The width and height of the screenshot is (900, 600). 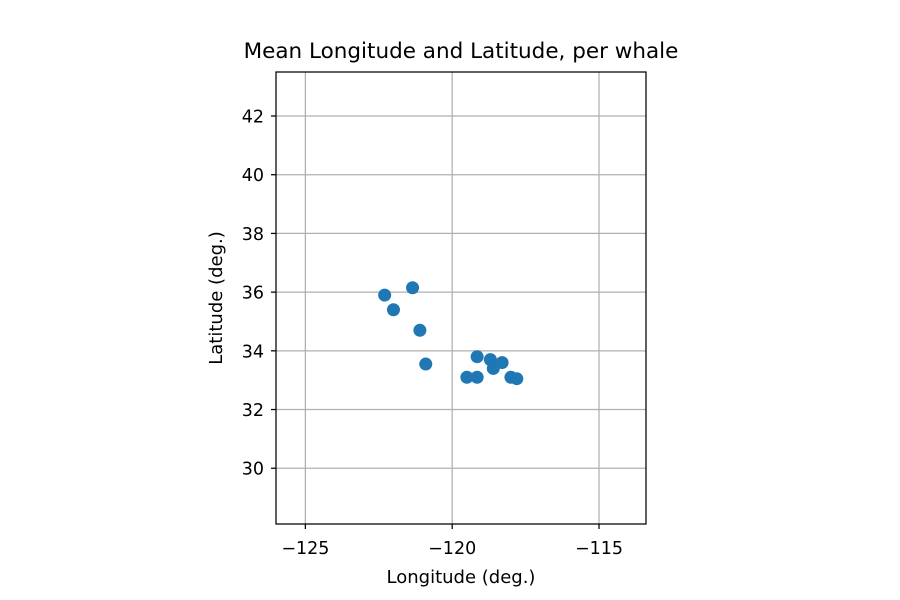 I want to click on y-tick-label: 36, so click(x=253, y=294).